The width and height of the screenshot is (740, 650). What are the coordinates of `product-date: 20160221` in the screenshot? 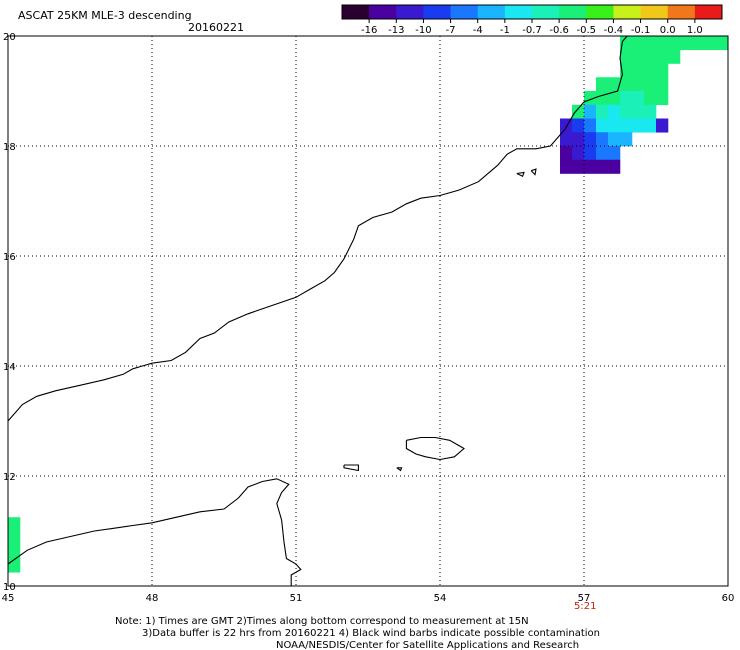 It's located at (216, 27).